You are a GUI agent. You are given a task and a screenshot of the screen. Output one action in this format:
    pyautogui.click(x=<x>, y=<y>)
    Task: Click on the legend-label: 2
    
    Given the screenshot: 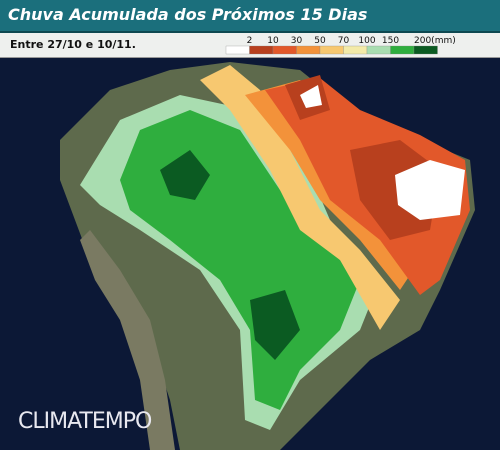 What is the action you would take?
    pyautogui.click(x=250, y=41)
    